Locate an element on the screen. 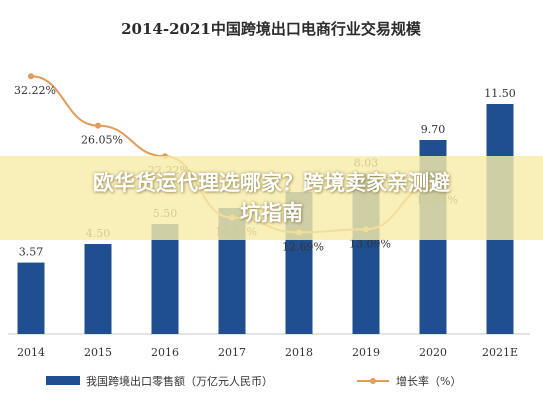  growth-point-2014 is located at coordinates (31, 76).